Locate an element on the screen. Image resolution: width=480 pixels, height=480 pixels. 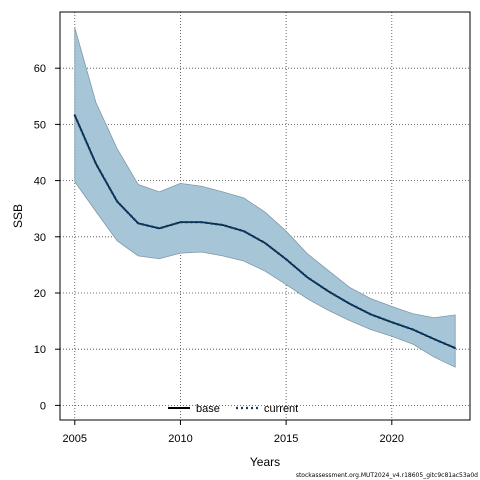
legend-label-base: base is located at coordinates (208, 409).